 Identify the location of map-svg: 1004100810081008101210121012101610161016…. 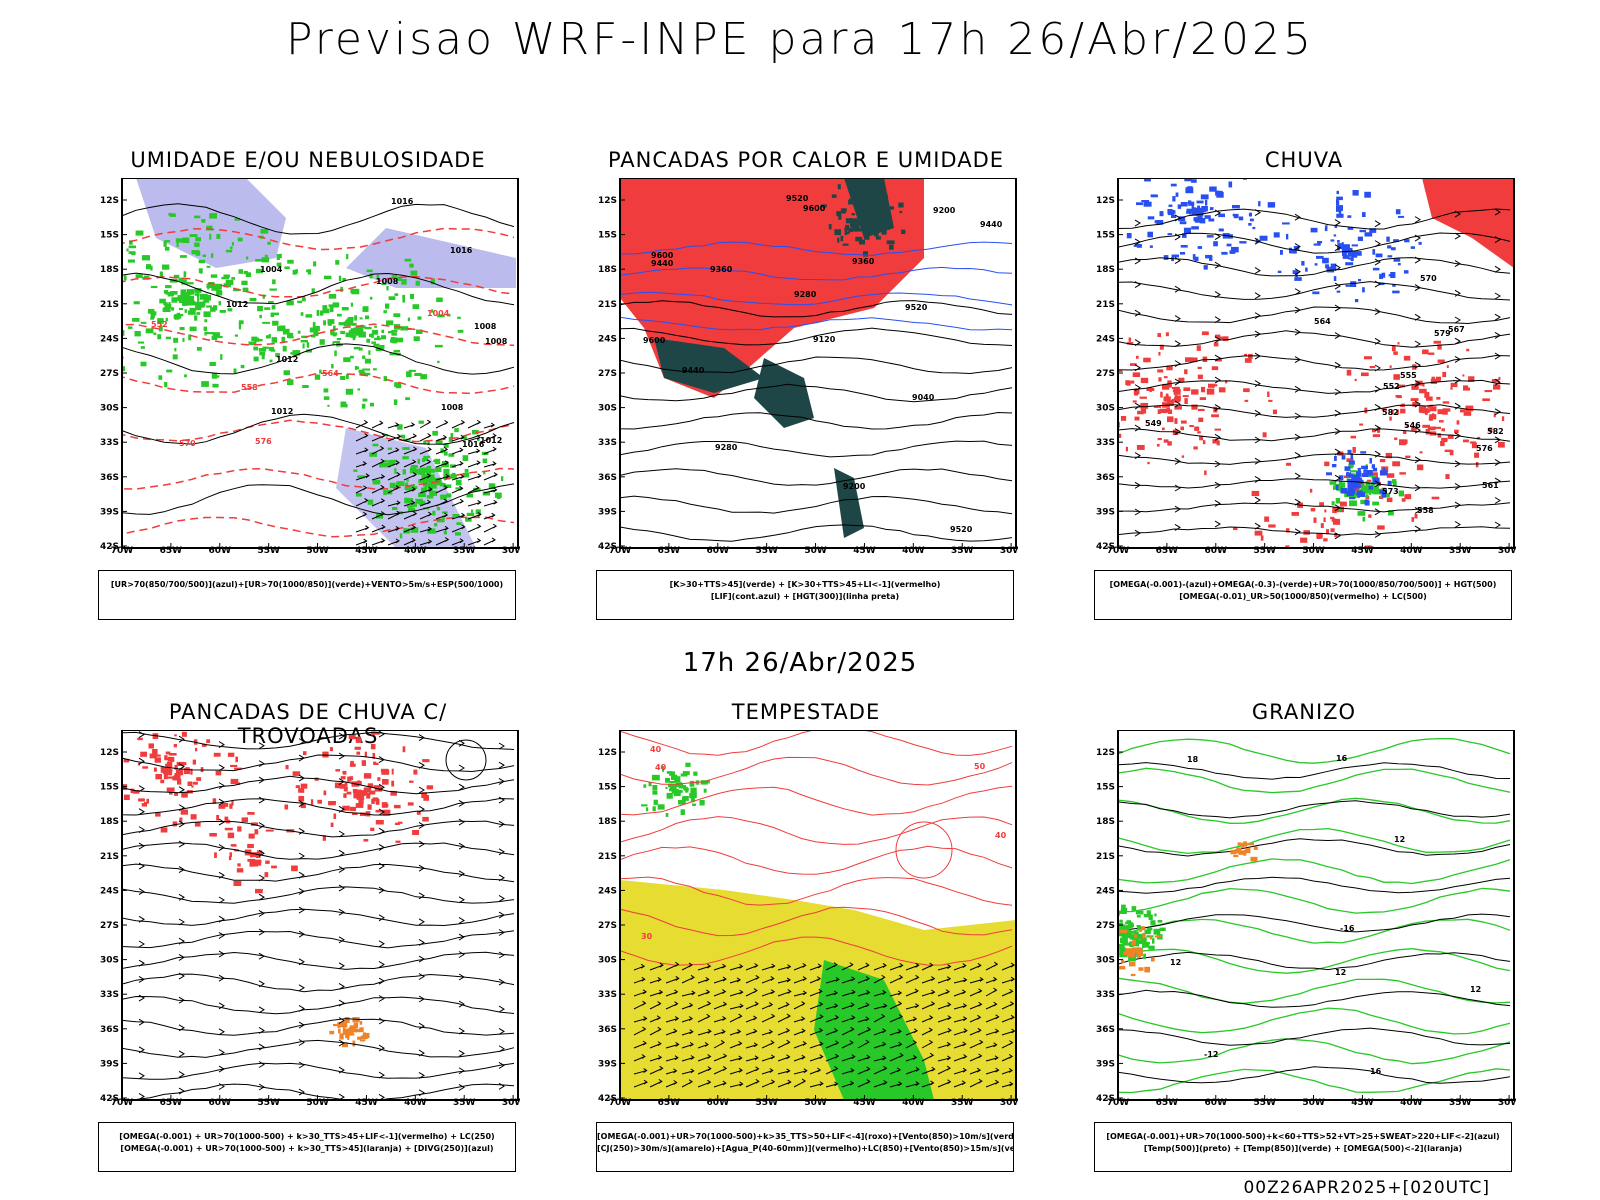
(310, 366).